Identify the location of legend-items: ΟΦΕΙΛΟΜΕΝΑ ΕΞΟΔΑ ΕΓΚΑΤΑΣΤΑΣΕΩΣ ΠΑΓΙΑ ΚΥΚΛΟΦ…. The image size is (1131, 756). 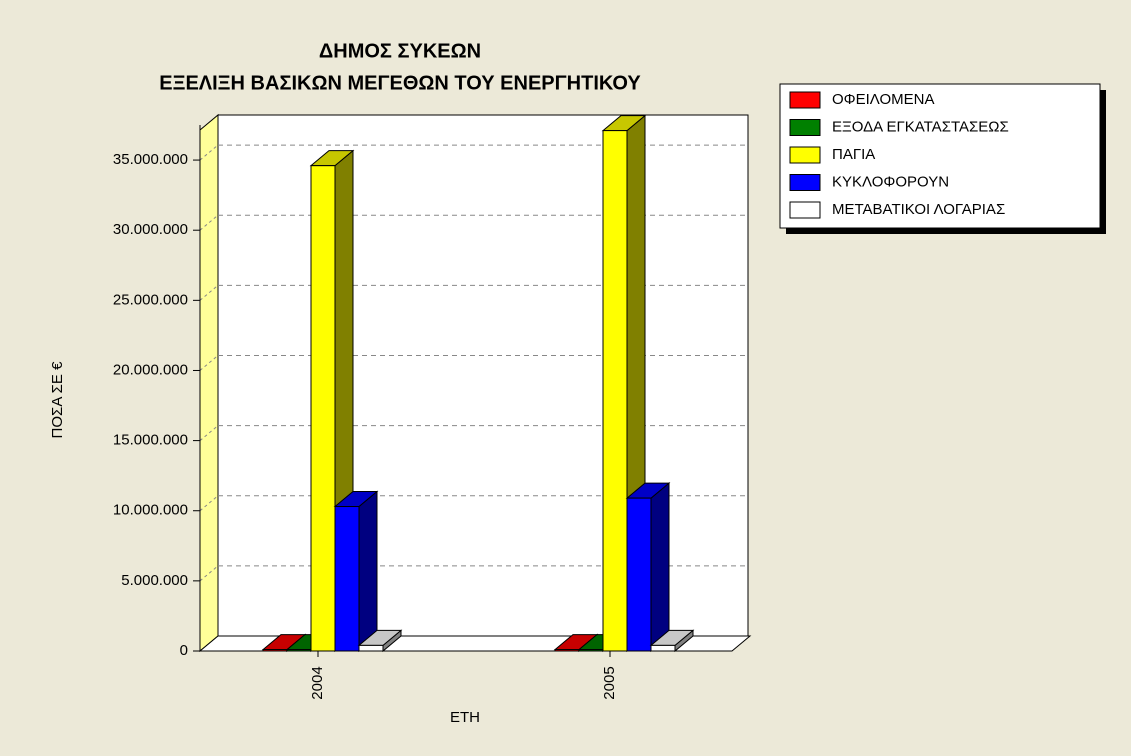
(899, 155).